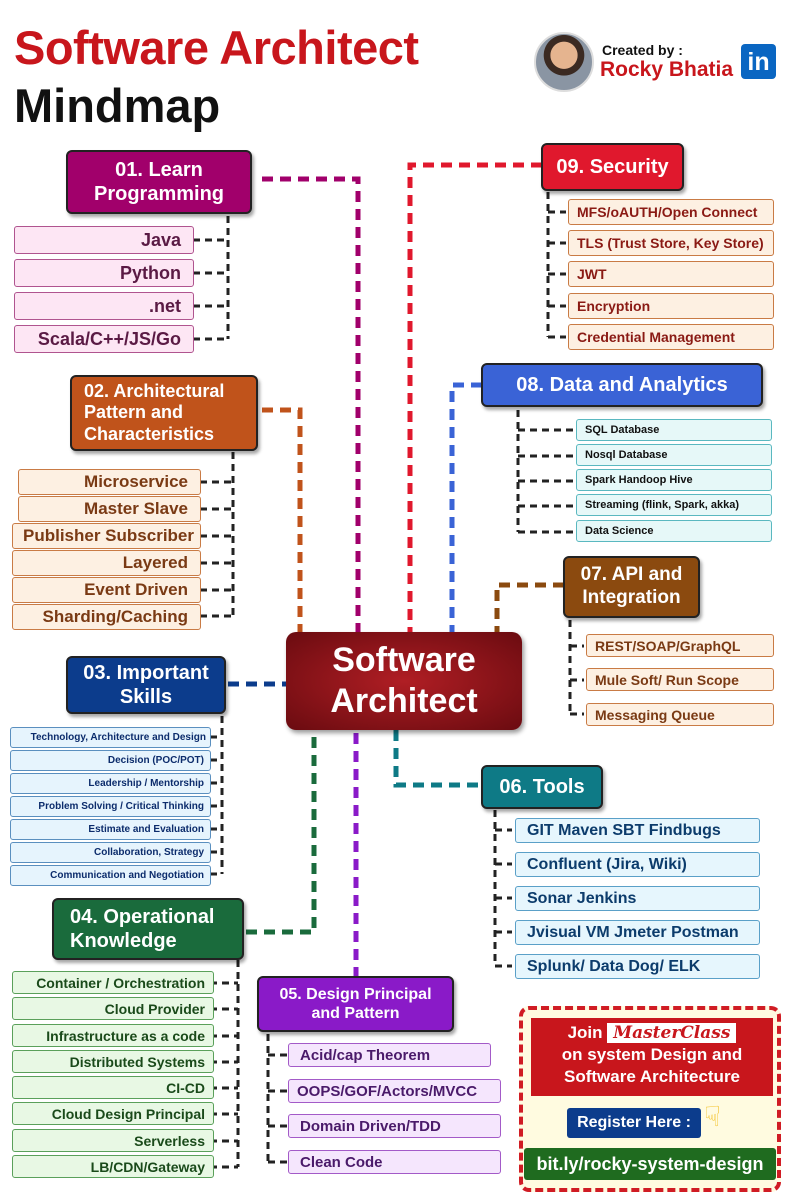 The width and height of the screenshot is (790, 1200). Describe the element at coordinates (671, 306) in the screenshot. I see `list-item: Encryption` at that location.